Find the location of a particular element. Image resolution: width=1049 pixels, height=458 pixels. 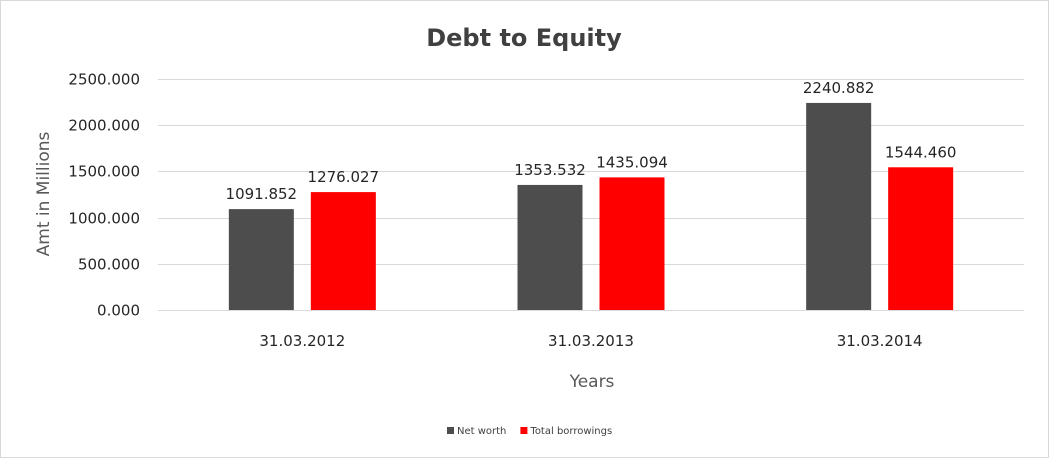

y-tick-label: 2500.000 is located at coordinates (104, 80).